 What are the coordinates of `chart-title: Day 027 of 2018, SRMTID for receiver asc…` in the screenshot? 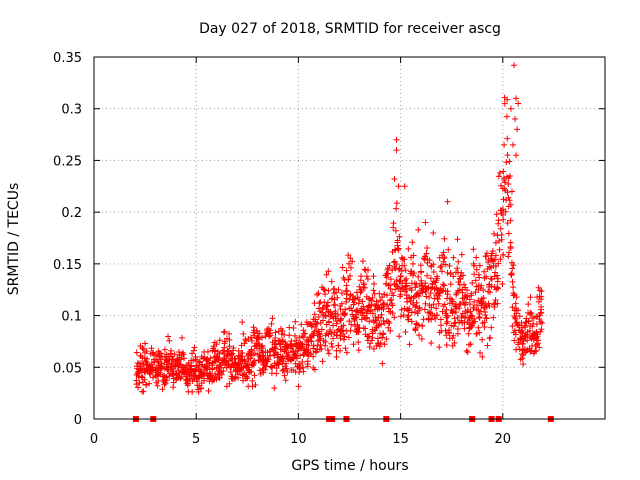 It's located at (350, 29).